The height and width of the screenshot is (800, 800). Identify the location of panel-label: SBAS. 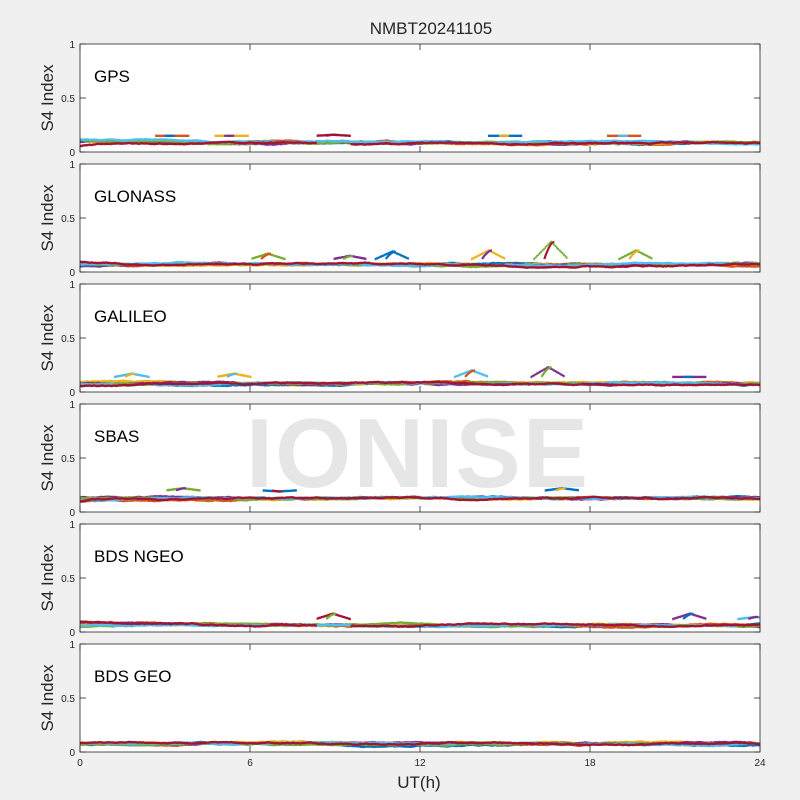
(116, 436).